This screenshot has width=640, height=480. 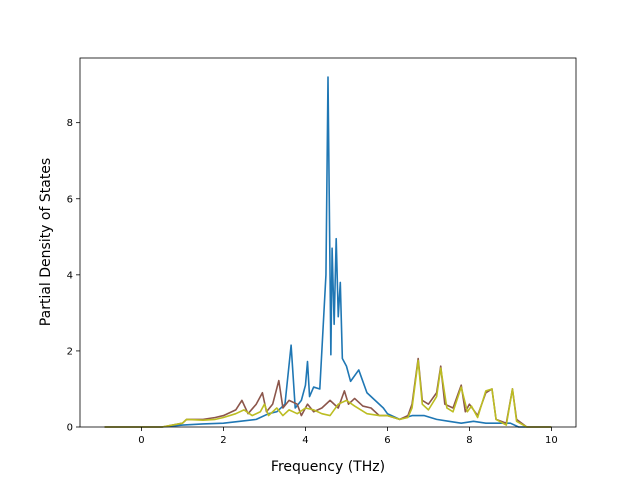 I want to click on x-tick-label: 2, so click(x=223, y=440).